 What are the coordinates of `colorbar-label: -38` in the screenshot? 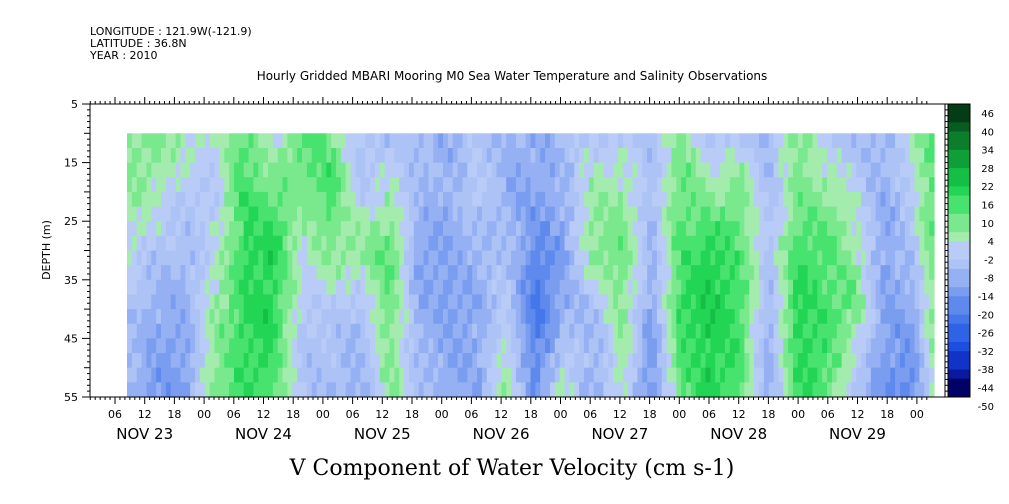 It's located at (986, 370).